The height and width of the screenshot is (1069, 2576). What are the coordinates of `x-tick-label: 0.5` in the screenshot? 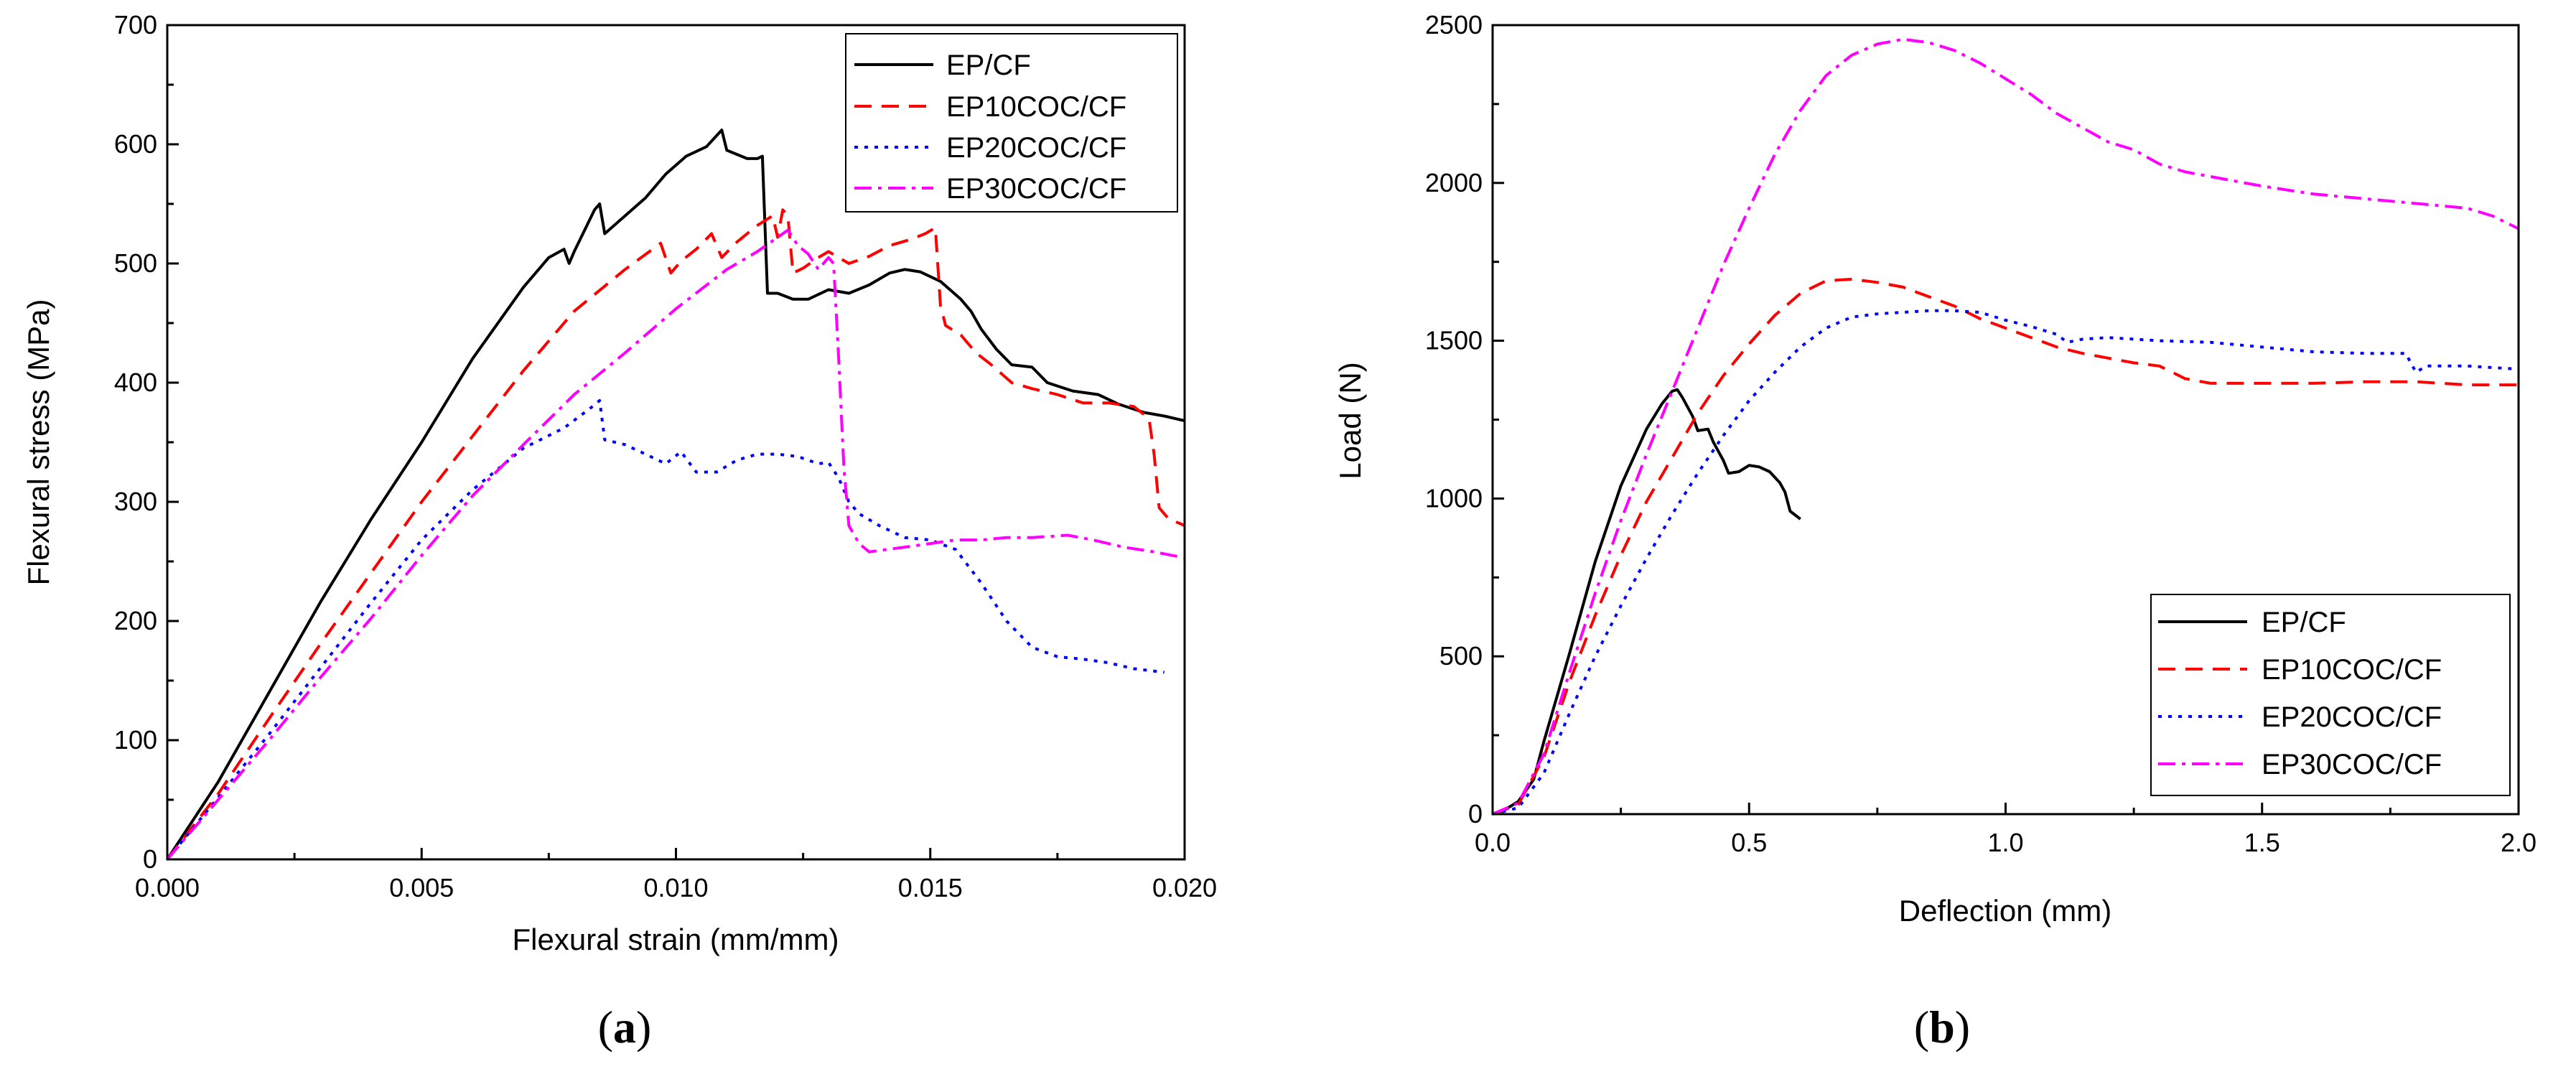 It's located at (1749, 842).